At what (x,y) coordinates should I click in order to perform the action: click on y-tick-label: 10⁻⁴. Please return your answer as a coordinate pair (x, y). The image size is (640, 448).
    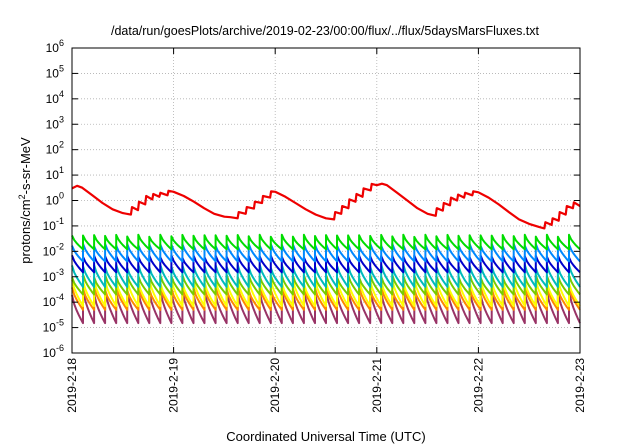
    Looking at the image, I should click on (53, 300).